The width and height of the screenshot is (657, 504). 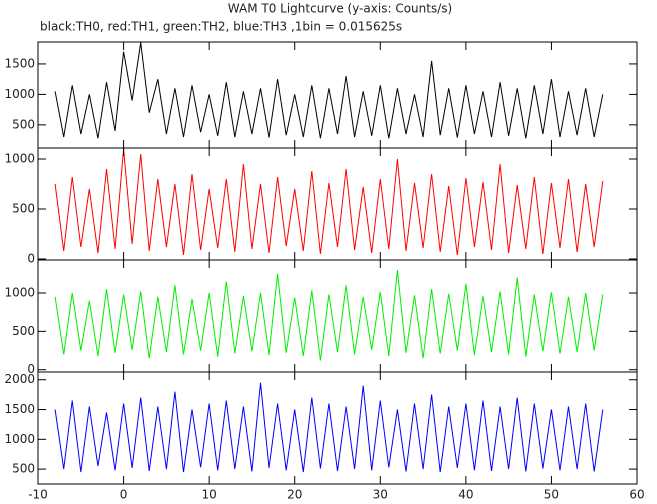 I want to click on x-tick-label: 40, so click(x=465, y=495).